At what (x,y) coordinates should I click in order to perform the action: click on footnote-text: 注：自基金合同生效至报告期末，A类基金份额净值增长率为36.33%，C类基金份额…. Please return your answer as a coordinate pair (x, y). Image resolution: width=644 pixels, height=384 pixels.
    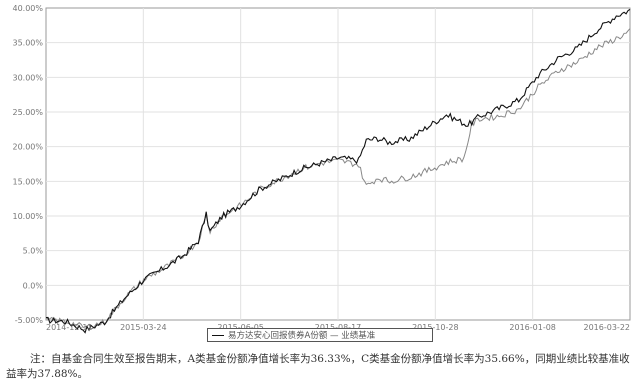
    Looking at the image, I should click on (318, 366).